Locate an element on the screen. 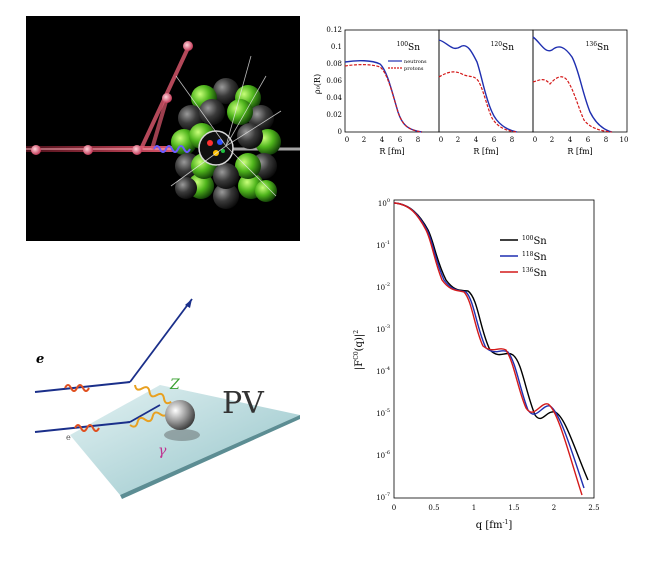 This screenshot has width=649, height=568. ff-legend-label-100: 100Sn is located at coordinates (534, 241).